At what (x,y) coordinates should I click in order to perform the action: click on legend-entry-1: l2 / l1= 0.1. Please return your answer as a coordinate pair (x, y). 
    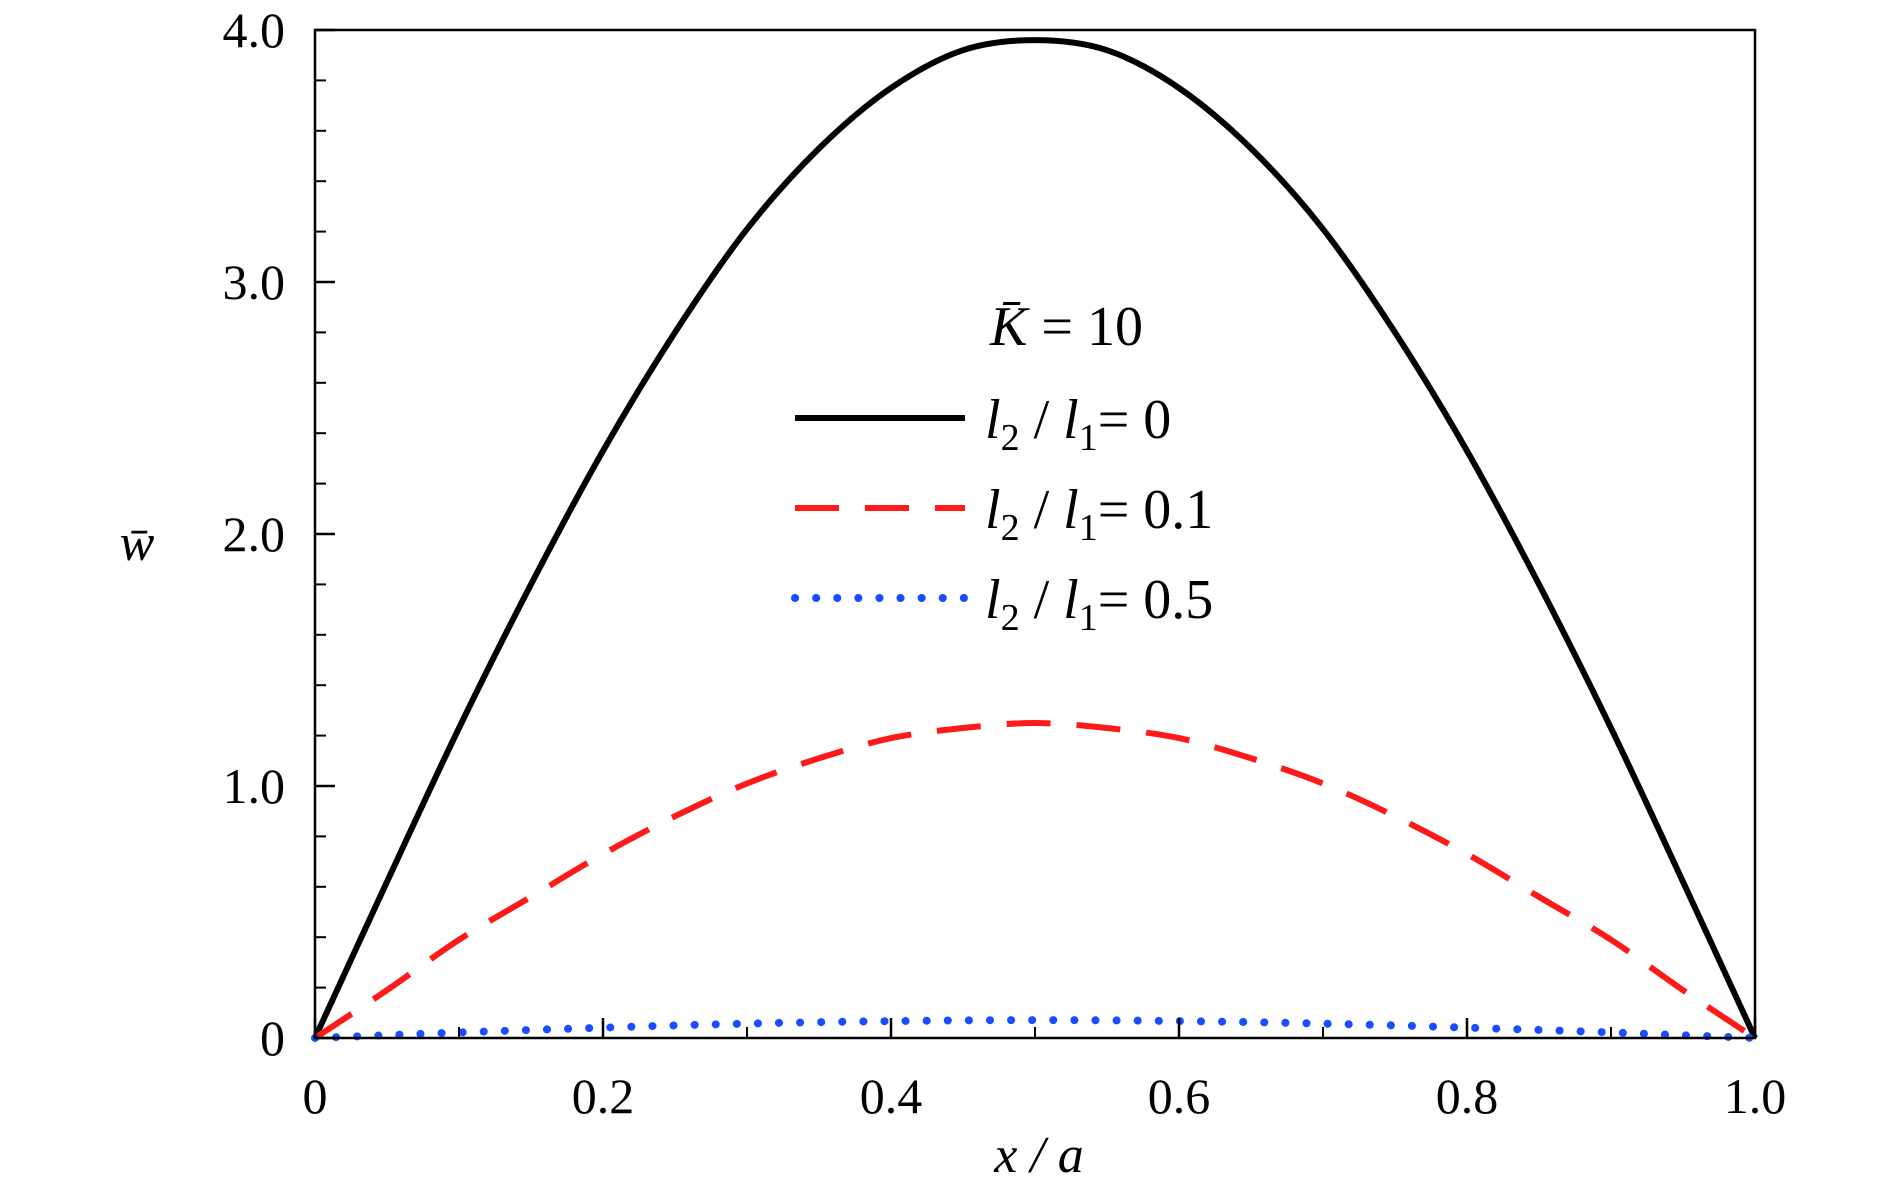
    Looking at the image, I should click on (1099, 514).